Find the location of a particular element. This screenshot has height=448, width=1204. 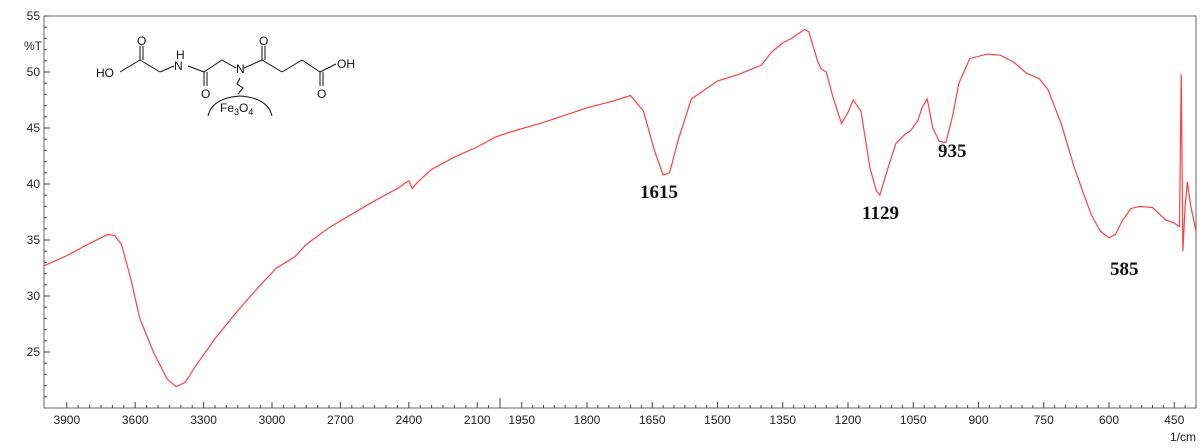

x-tick-label: 3600 is located at coordinates (135, 420).